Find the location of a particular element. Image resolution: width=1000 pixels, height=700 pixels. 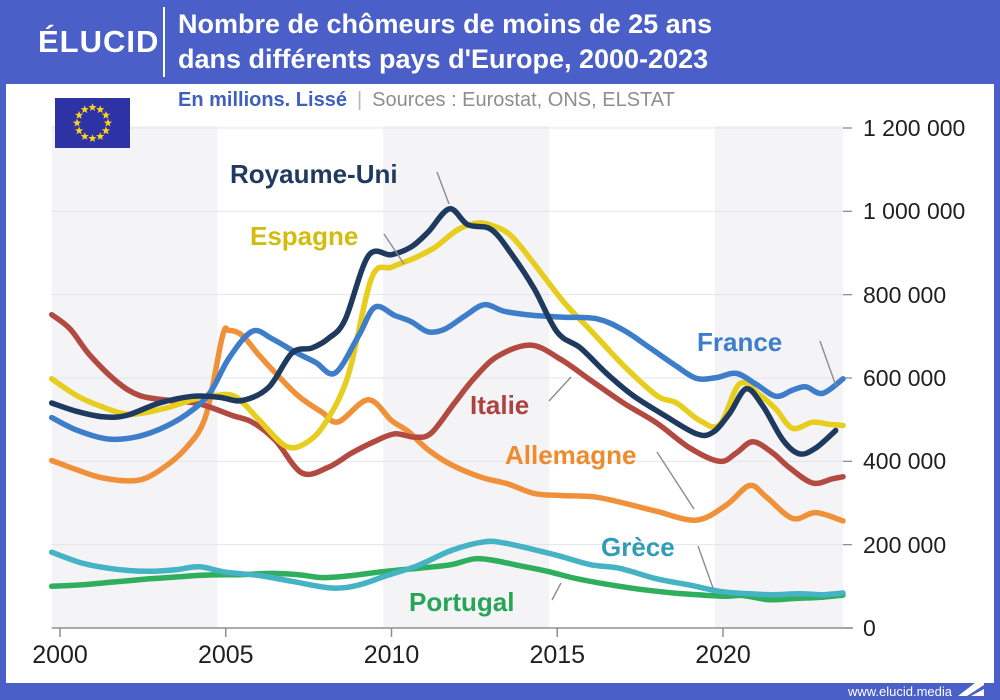

footer-bar is located at coordinates (500, 691).